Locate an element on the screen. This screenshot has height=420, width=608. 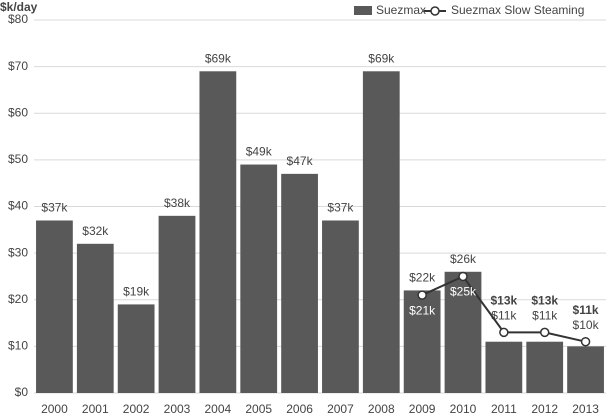
bar-value-label: $10k is located at coordinates (586, 325).